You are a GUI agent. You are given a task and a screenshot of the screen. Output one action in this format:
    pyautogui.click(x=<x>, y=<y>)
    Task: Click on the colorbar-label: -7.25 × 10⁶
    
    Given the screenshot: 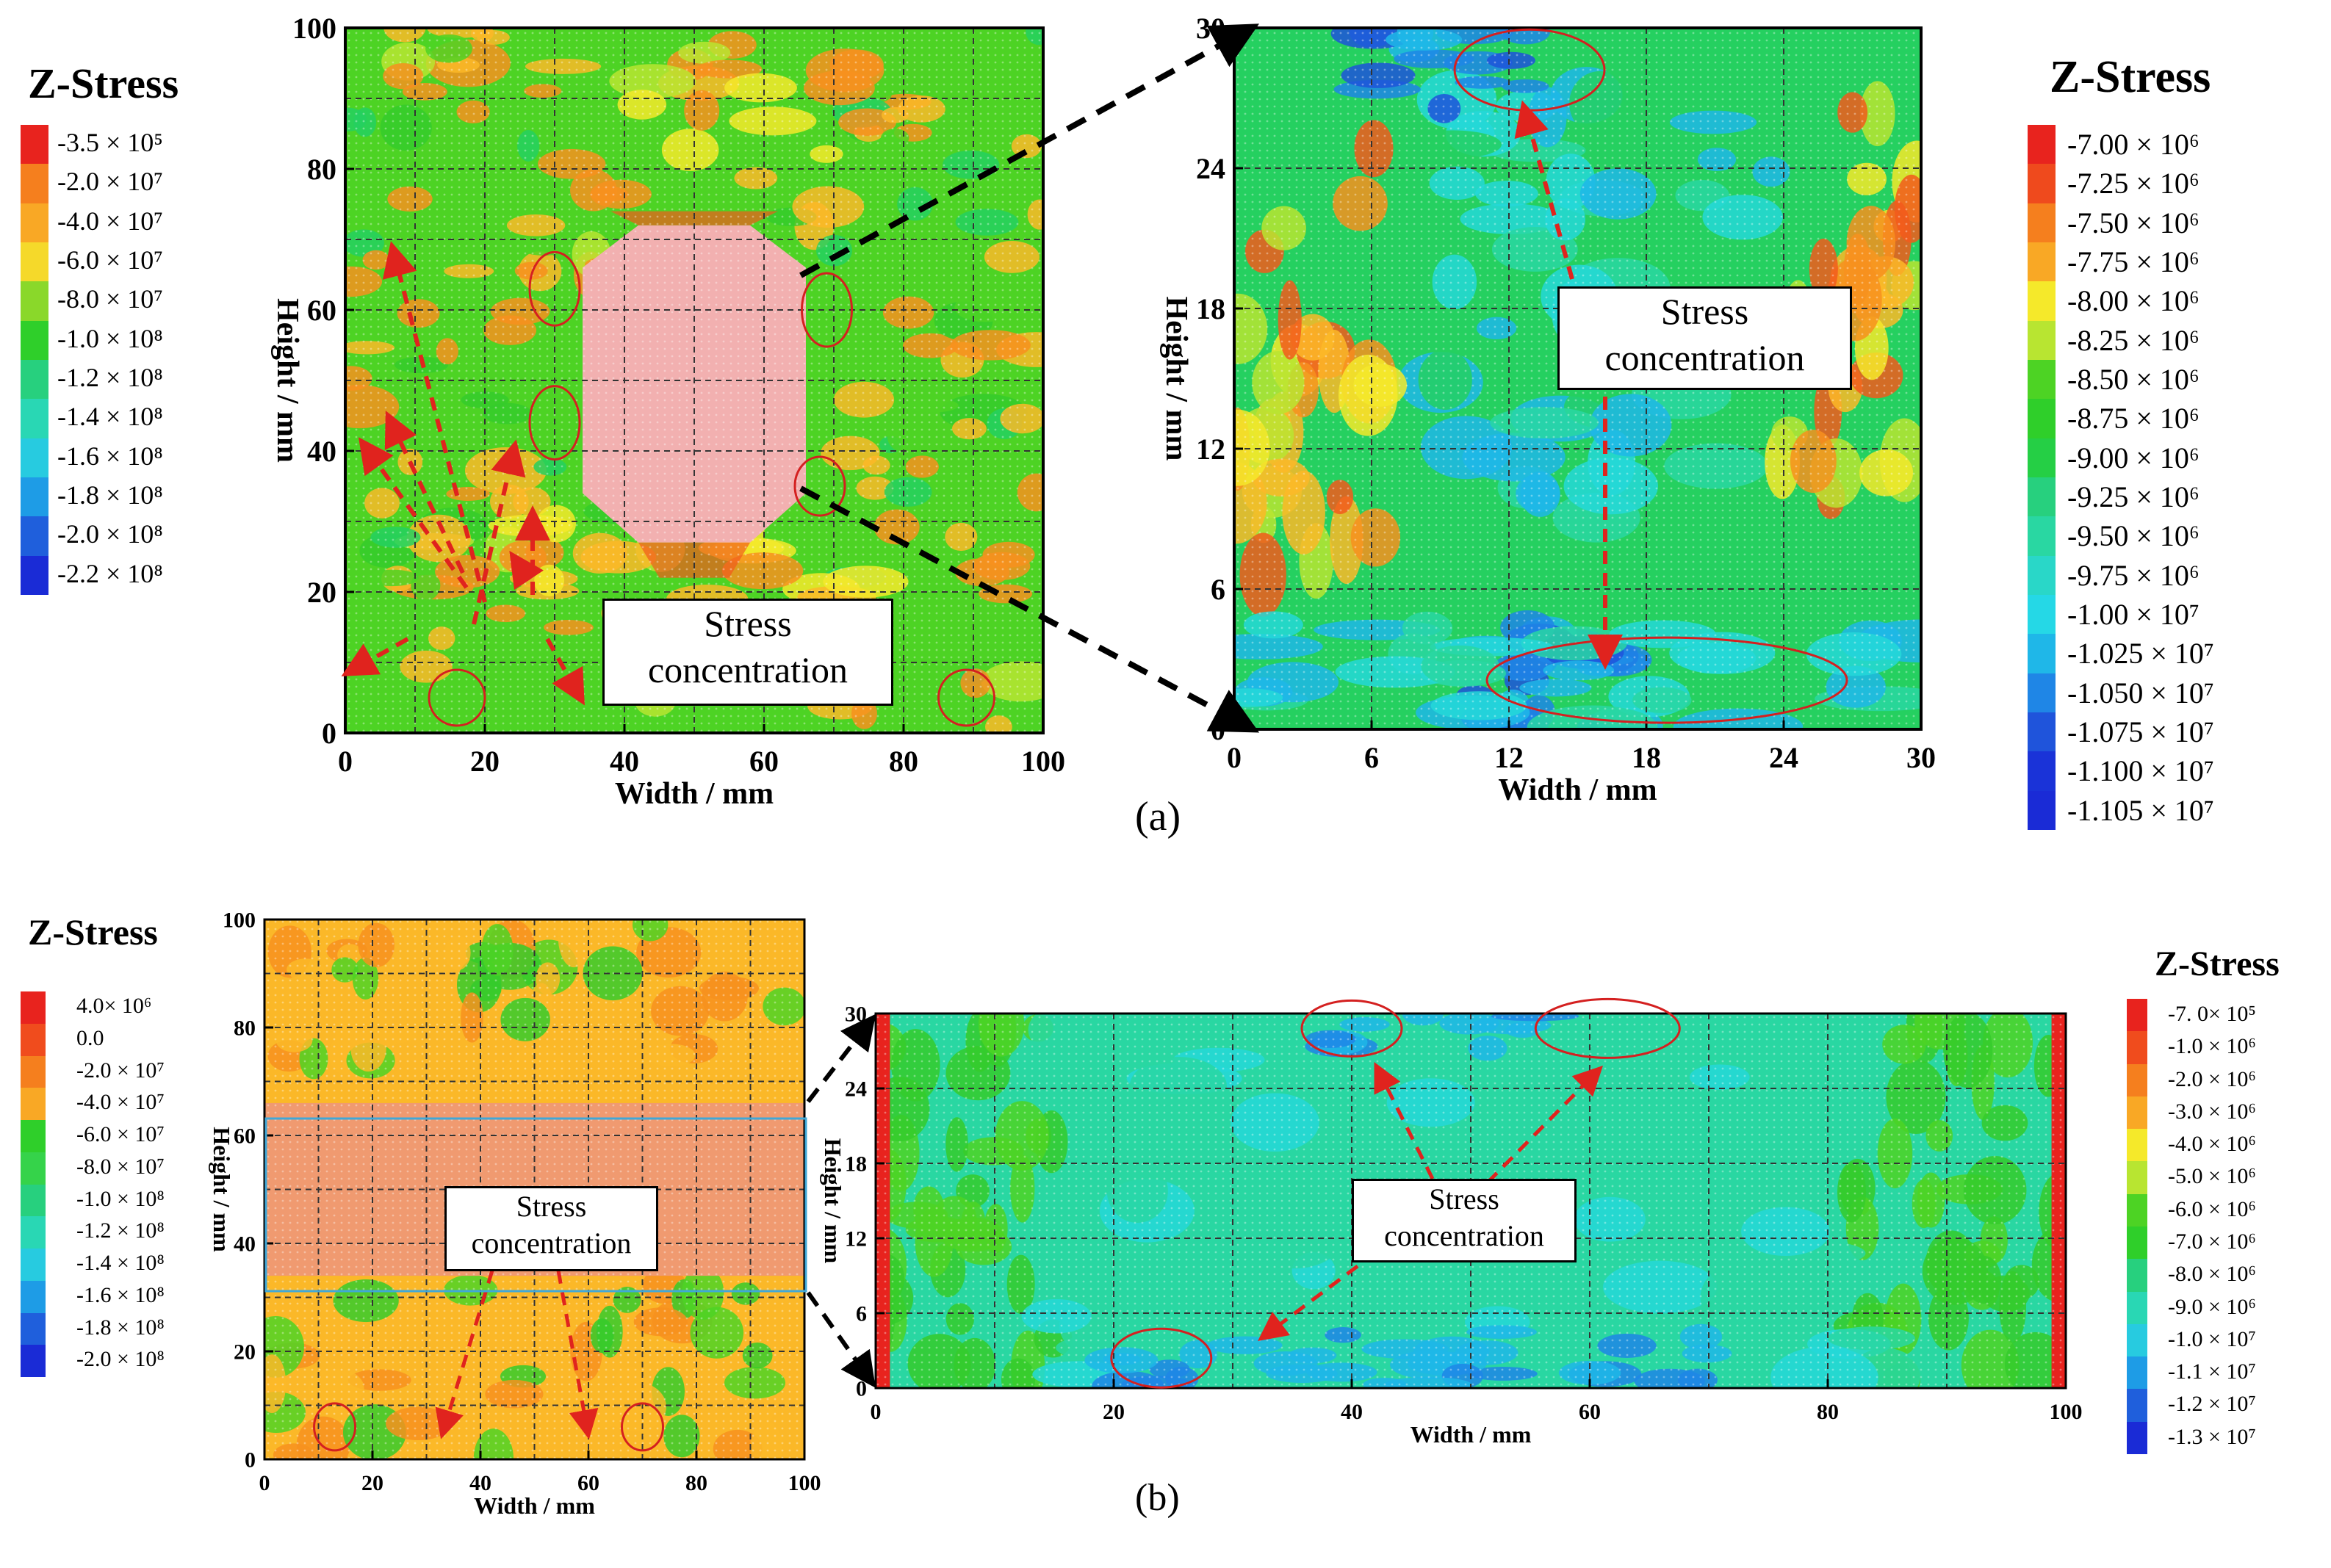 What is the action you would take?
    pyautogui.click(x=2133, y=183)
    